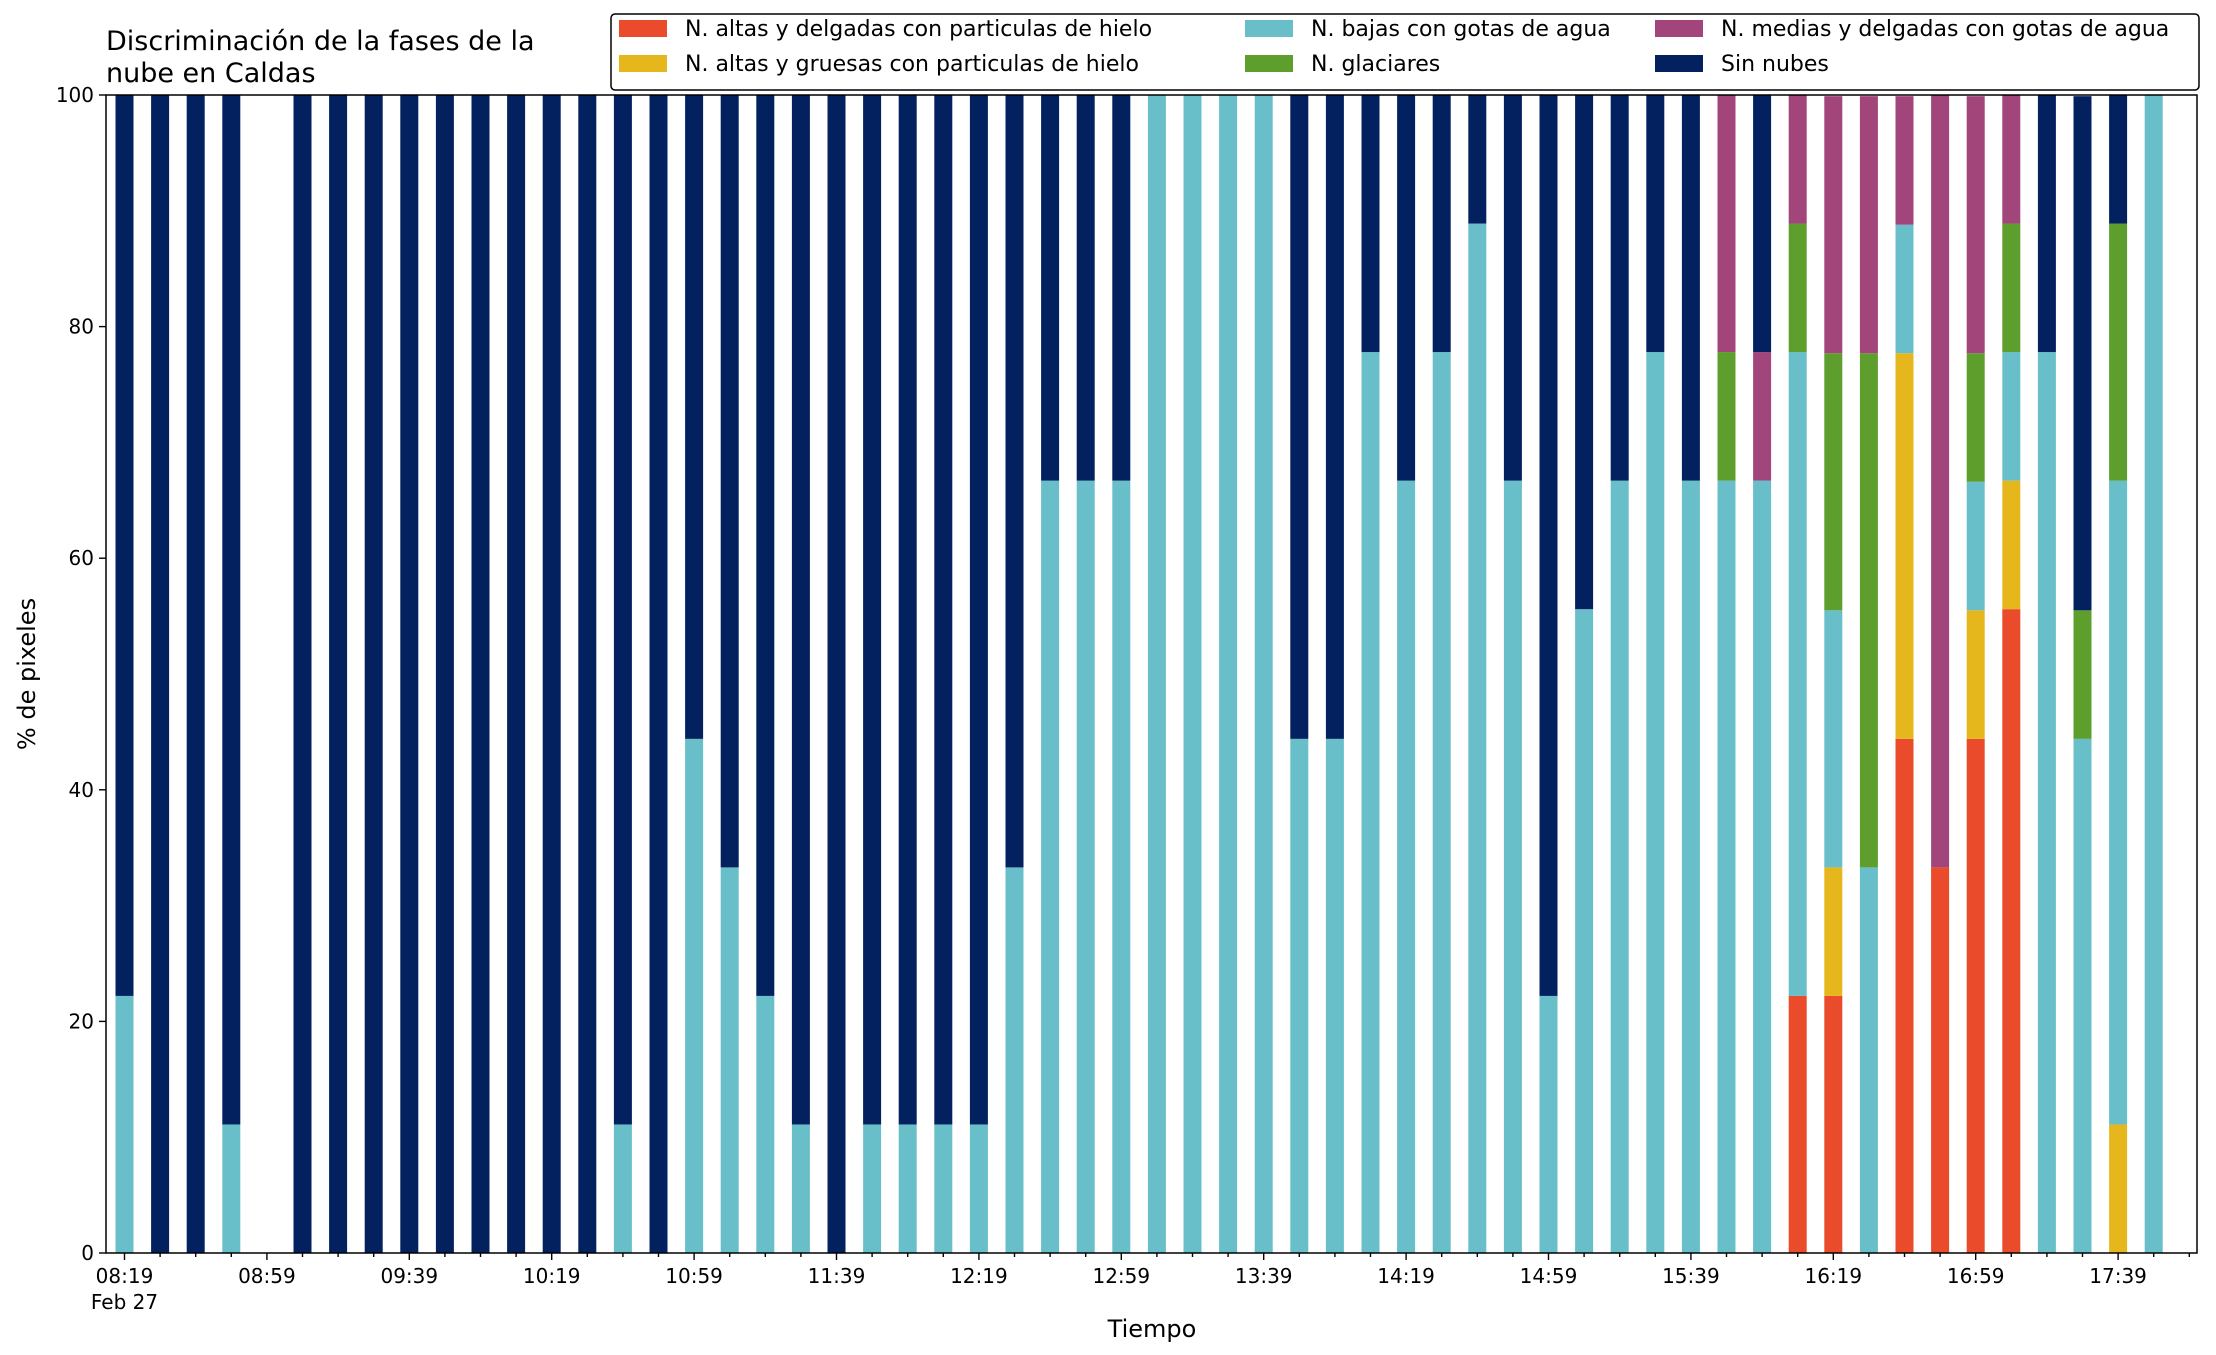  What do you see at coordinates (837, 1276) in the screenshot?
I see `x-tick-label: 11:39` at bounding box center [837, 1276].